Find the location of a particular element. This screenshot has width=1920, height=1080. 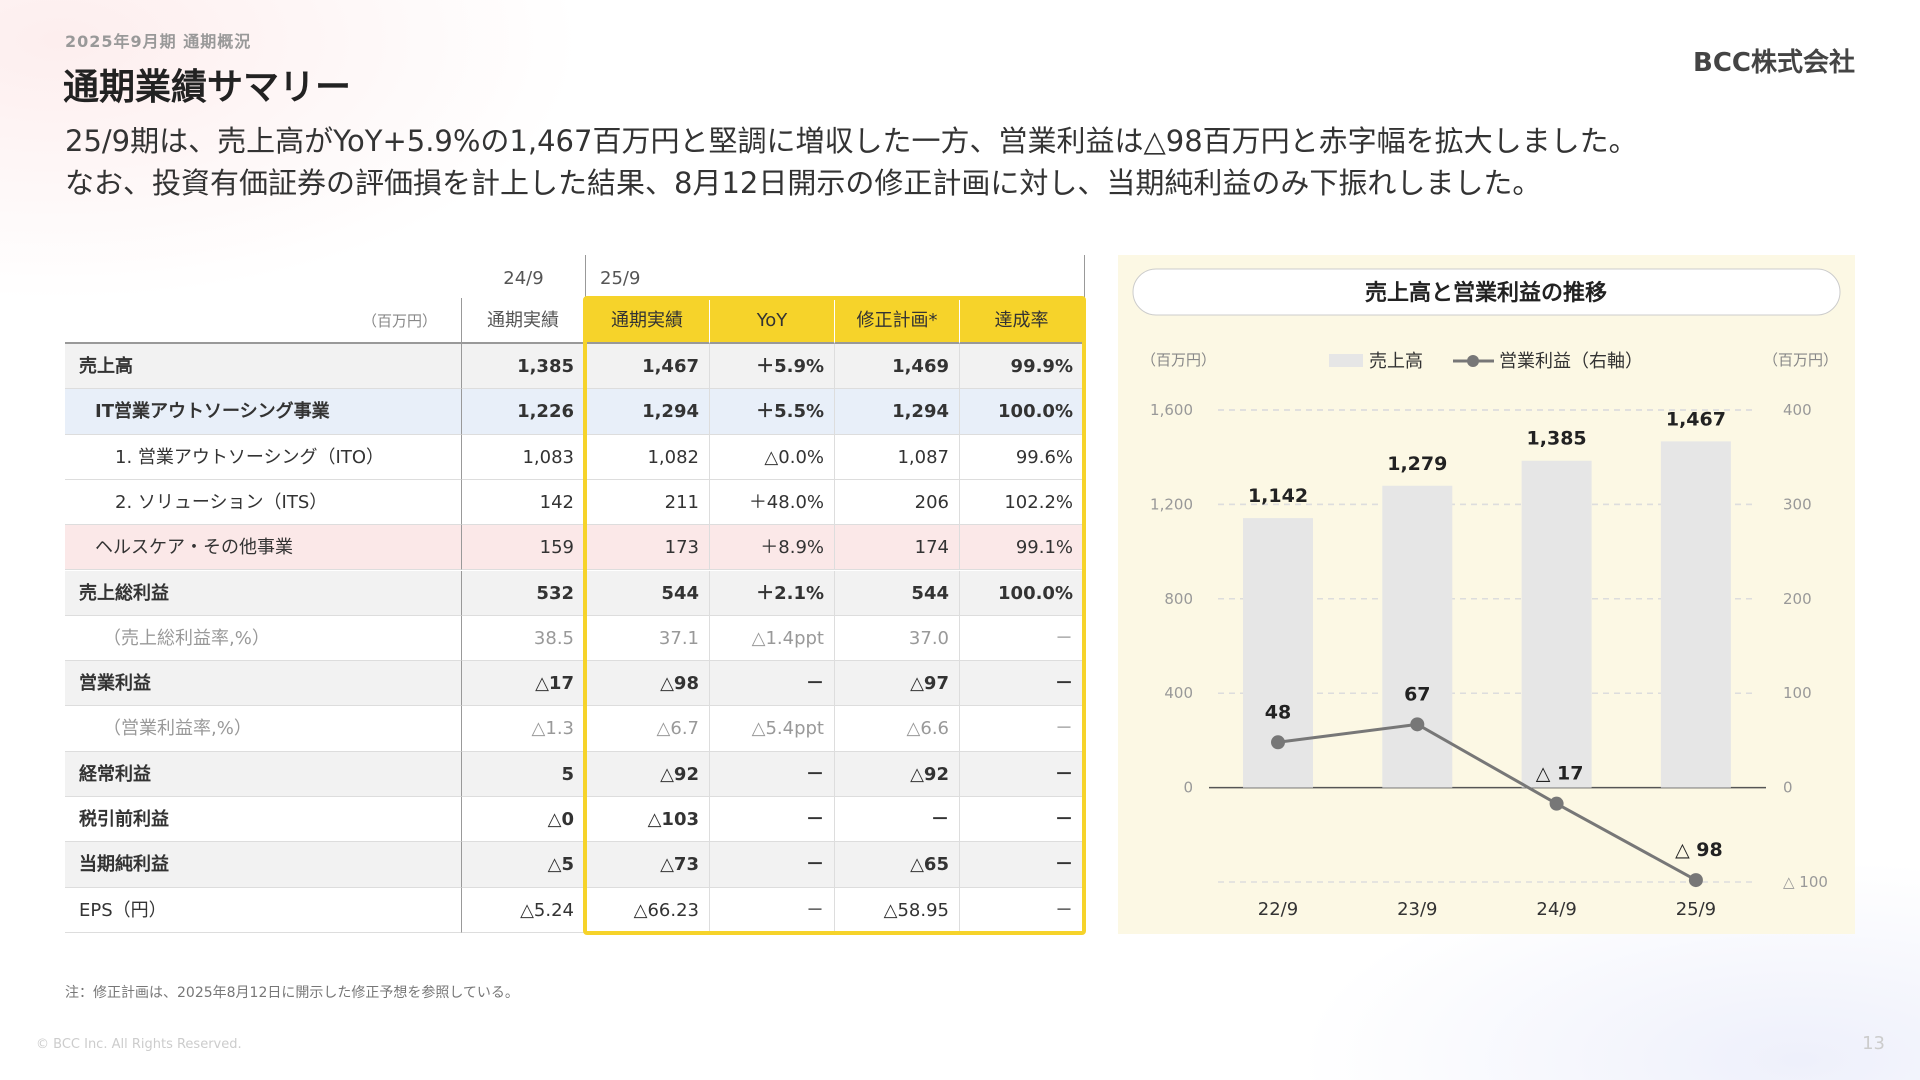

table-cell: 1,469 is located at coordinates (897, 367).